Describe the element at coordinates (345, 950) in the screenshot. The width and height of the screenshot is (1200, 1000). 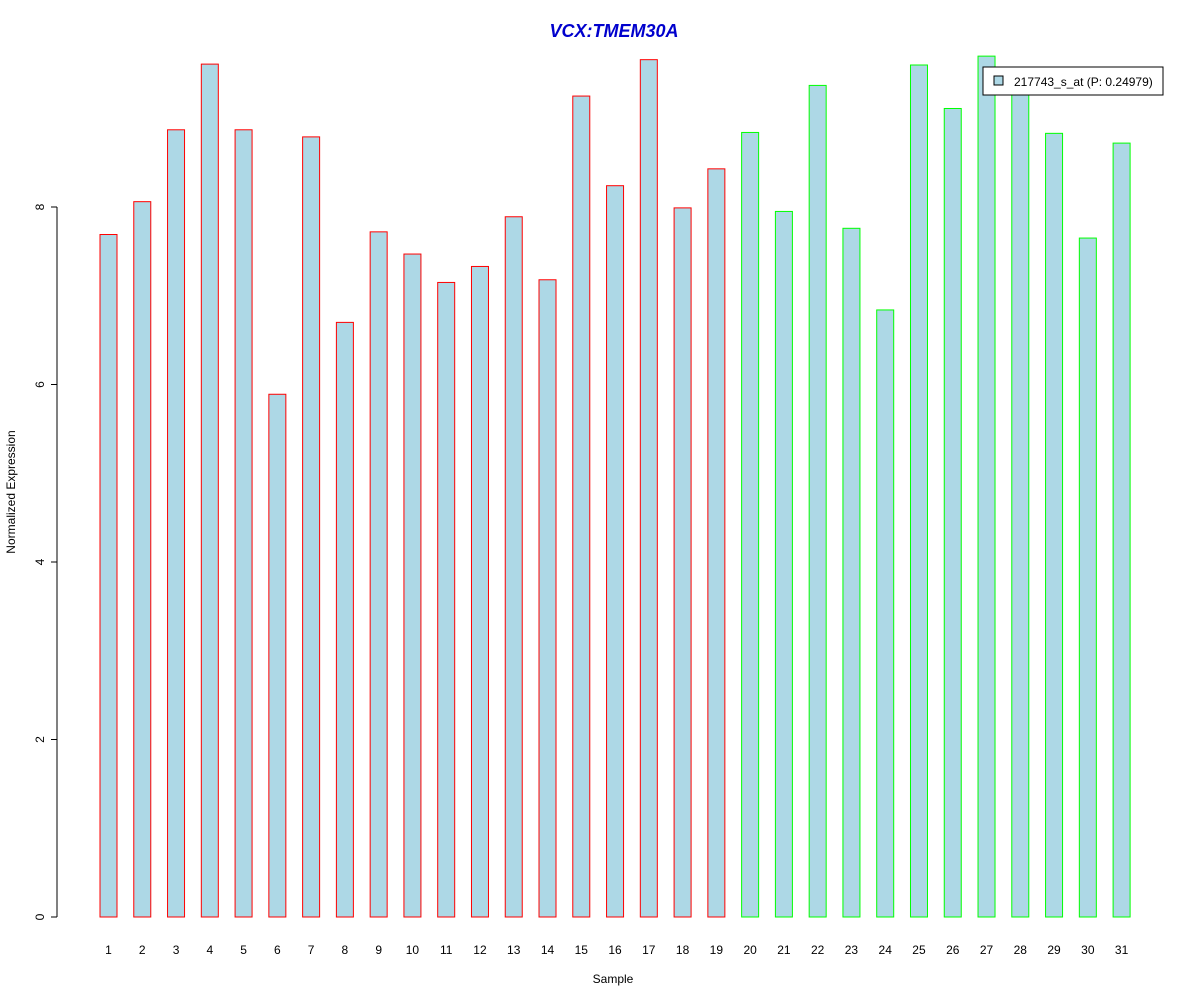
I see `x-tick-label: 8` at that location.